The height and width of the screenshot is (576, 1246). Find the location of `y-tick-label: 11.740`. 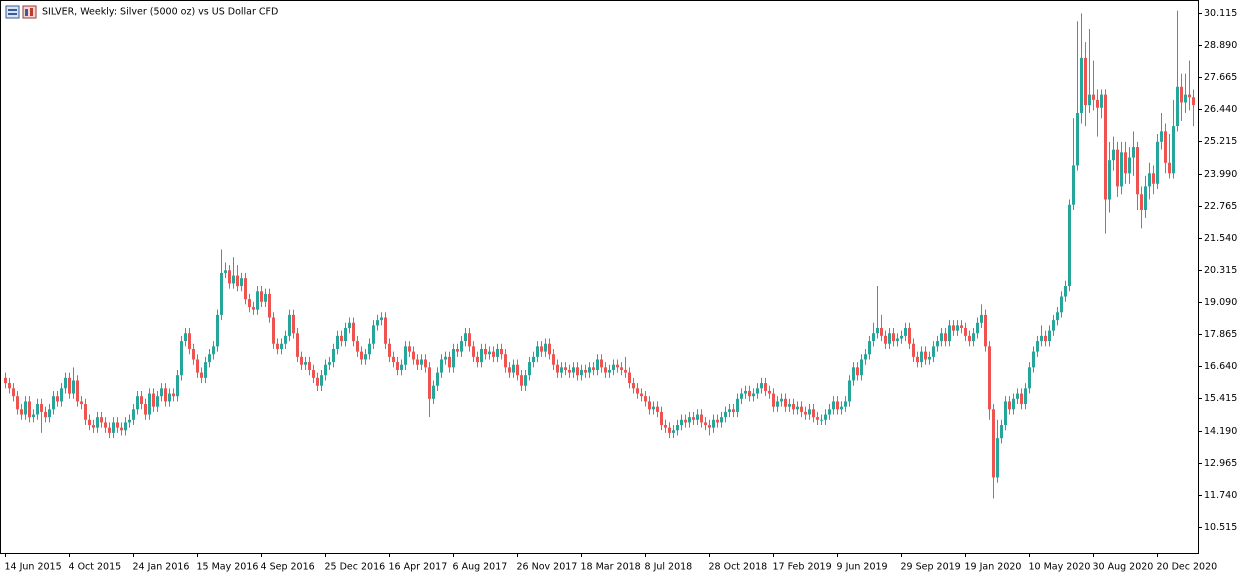

y-tick-label: 11.740 is located at coordinates (1220, 495).